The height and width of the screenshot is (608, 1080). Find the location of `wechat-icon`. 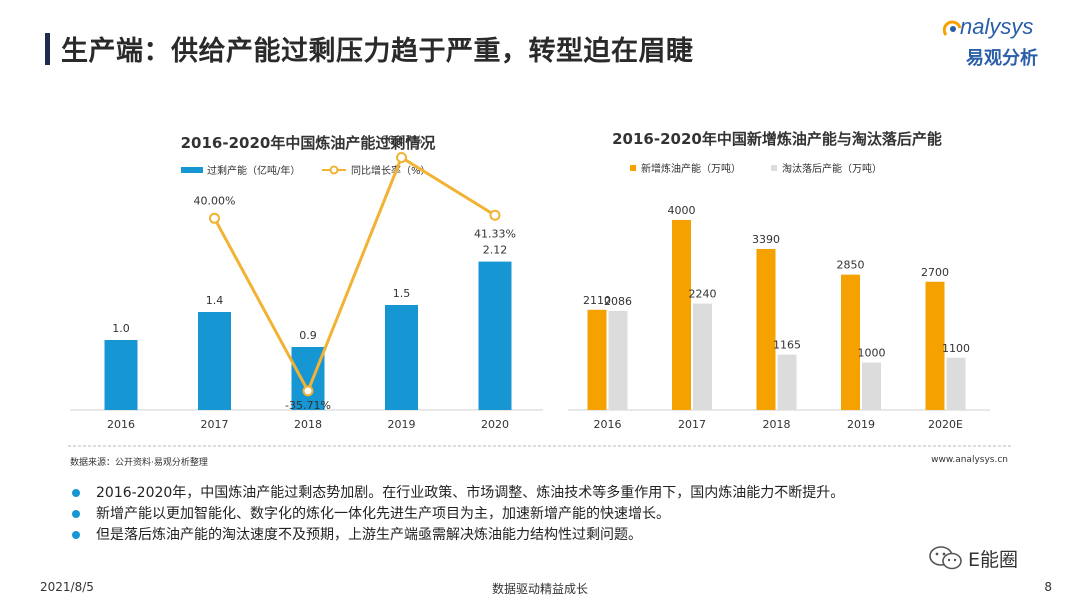

wechat-icon is located at coordinates (945, 558).